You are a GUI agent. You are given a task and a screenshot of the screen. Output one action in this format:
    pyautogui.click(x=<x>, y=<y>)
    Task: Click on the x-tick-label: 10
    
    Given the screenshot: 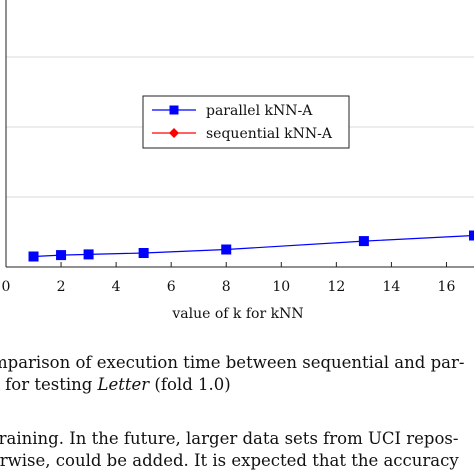 What is the action you would take?
    pyautogui.click(x=281, y=287)
    